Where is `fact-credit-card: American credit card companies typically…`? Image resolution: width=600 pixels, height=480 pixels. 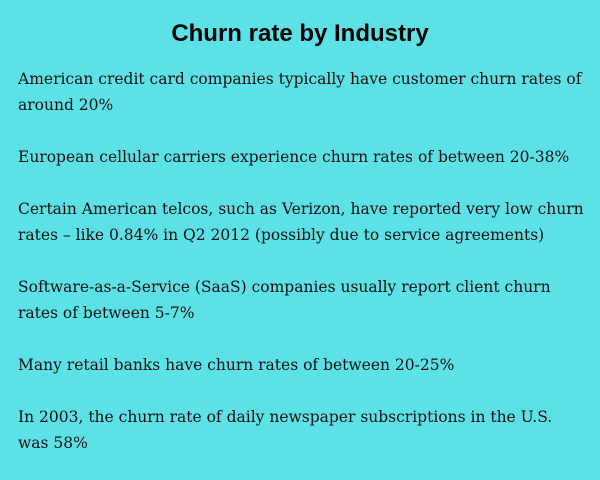 fact-credit-card: American credit card companies typically… is located at coordinates (300, 92).